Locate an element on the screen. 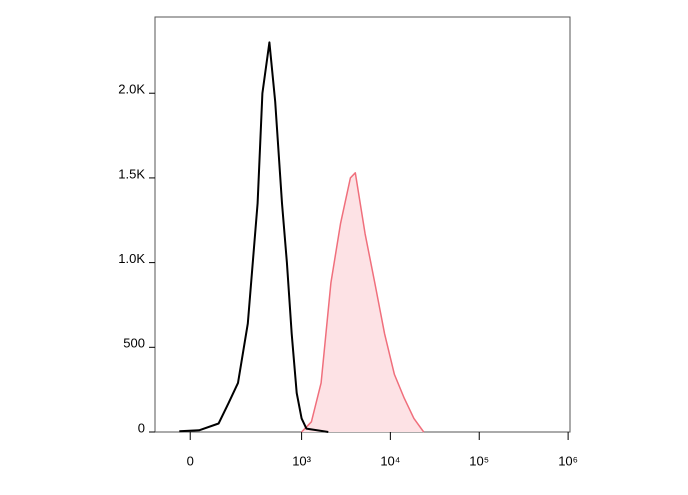 The image size is (688, 495). x-tick-label: 10⁶ is located at coordinates (568, 460).